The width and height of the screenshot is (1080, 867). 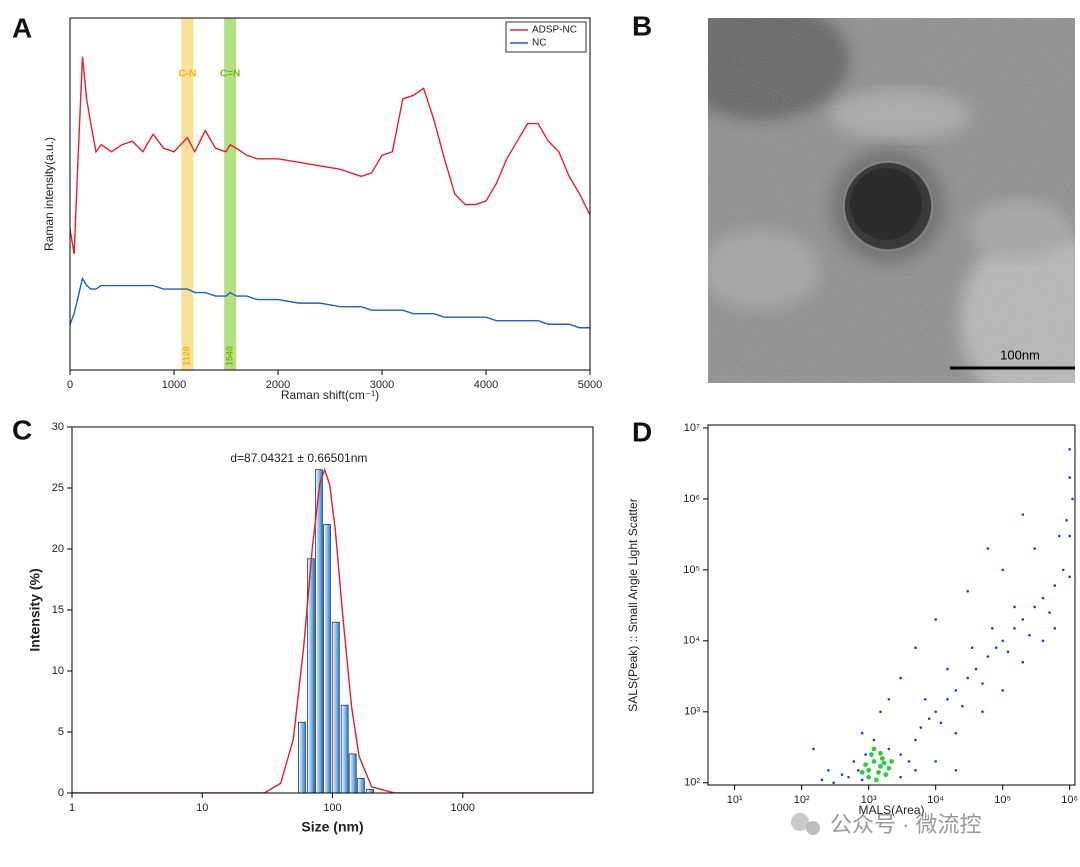 What do you see at coordinates (187, 74) in the screenshot?
I see `band-label: C-N` at bounding box center [187, 74].